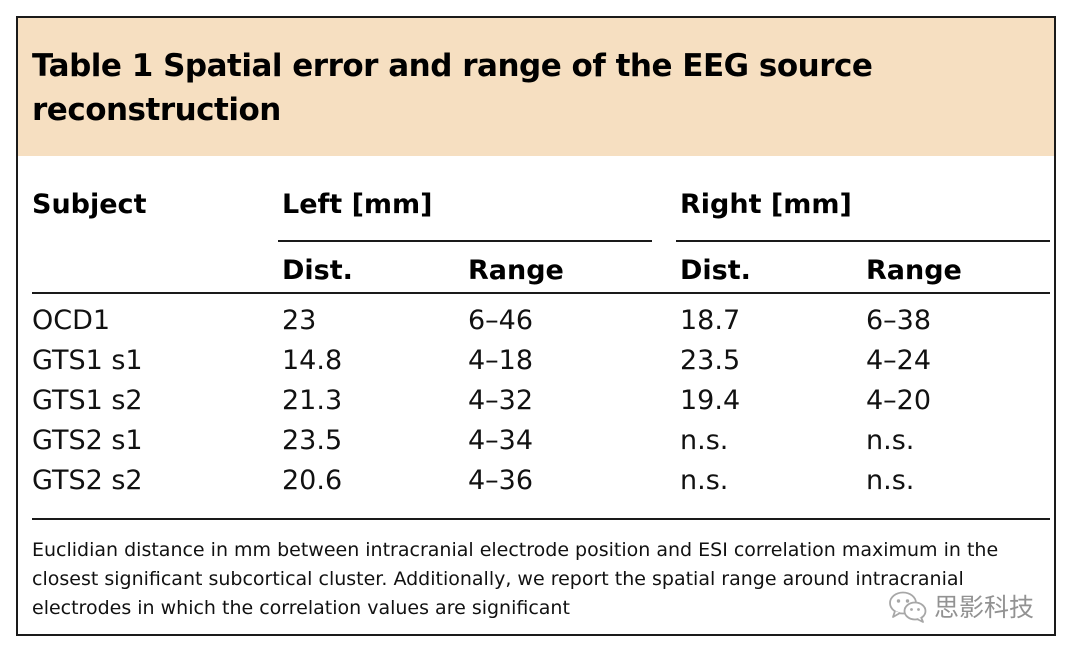 The image size is (1080, 654). I want to click on cell-right-dist: 18.7, so click(710, 320).